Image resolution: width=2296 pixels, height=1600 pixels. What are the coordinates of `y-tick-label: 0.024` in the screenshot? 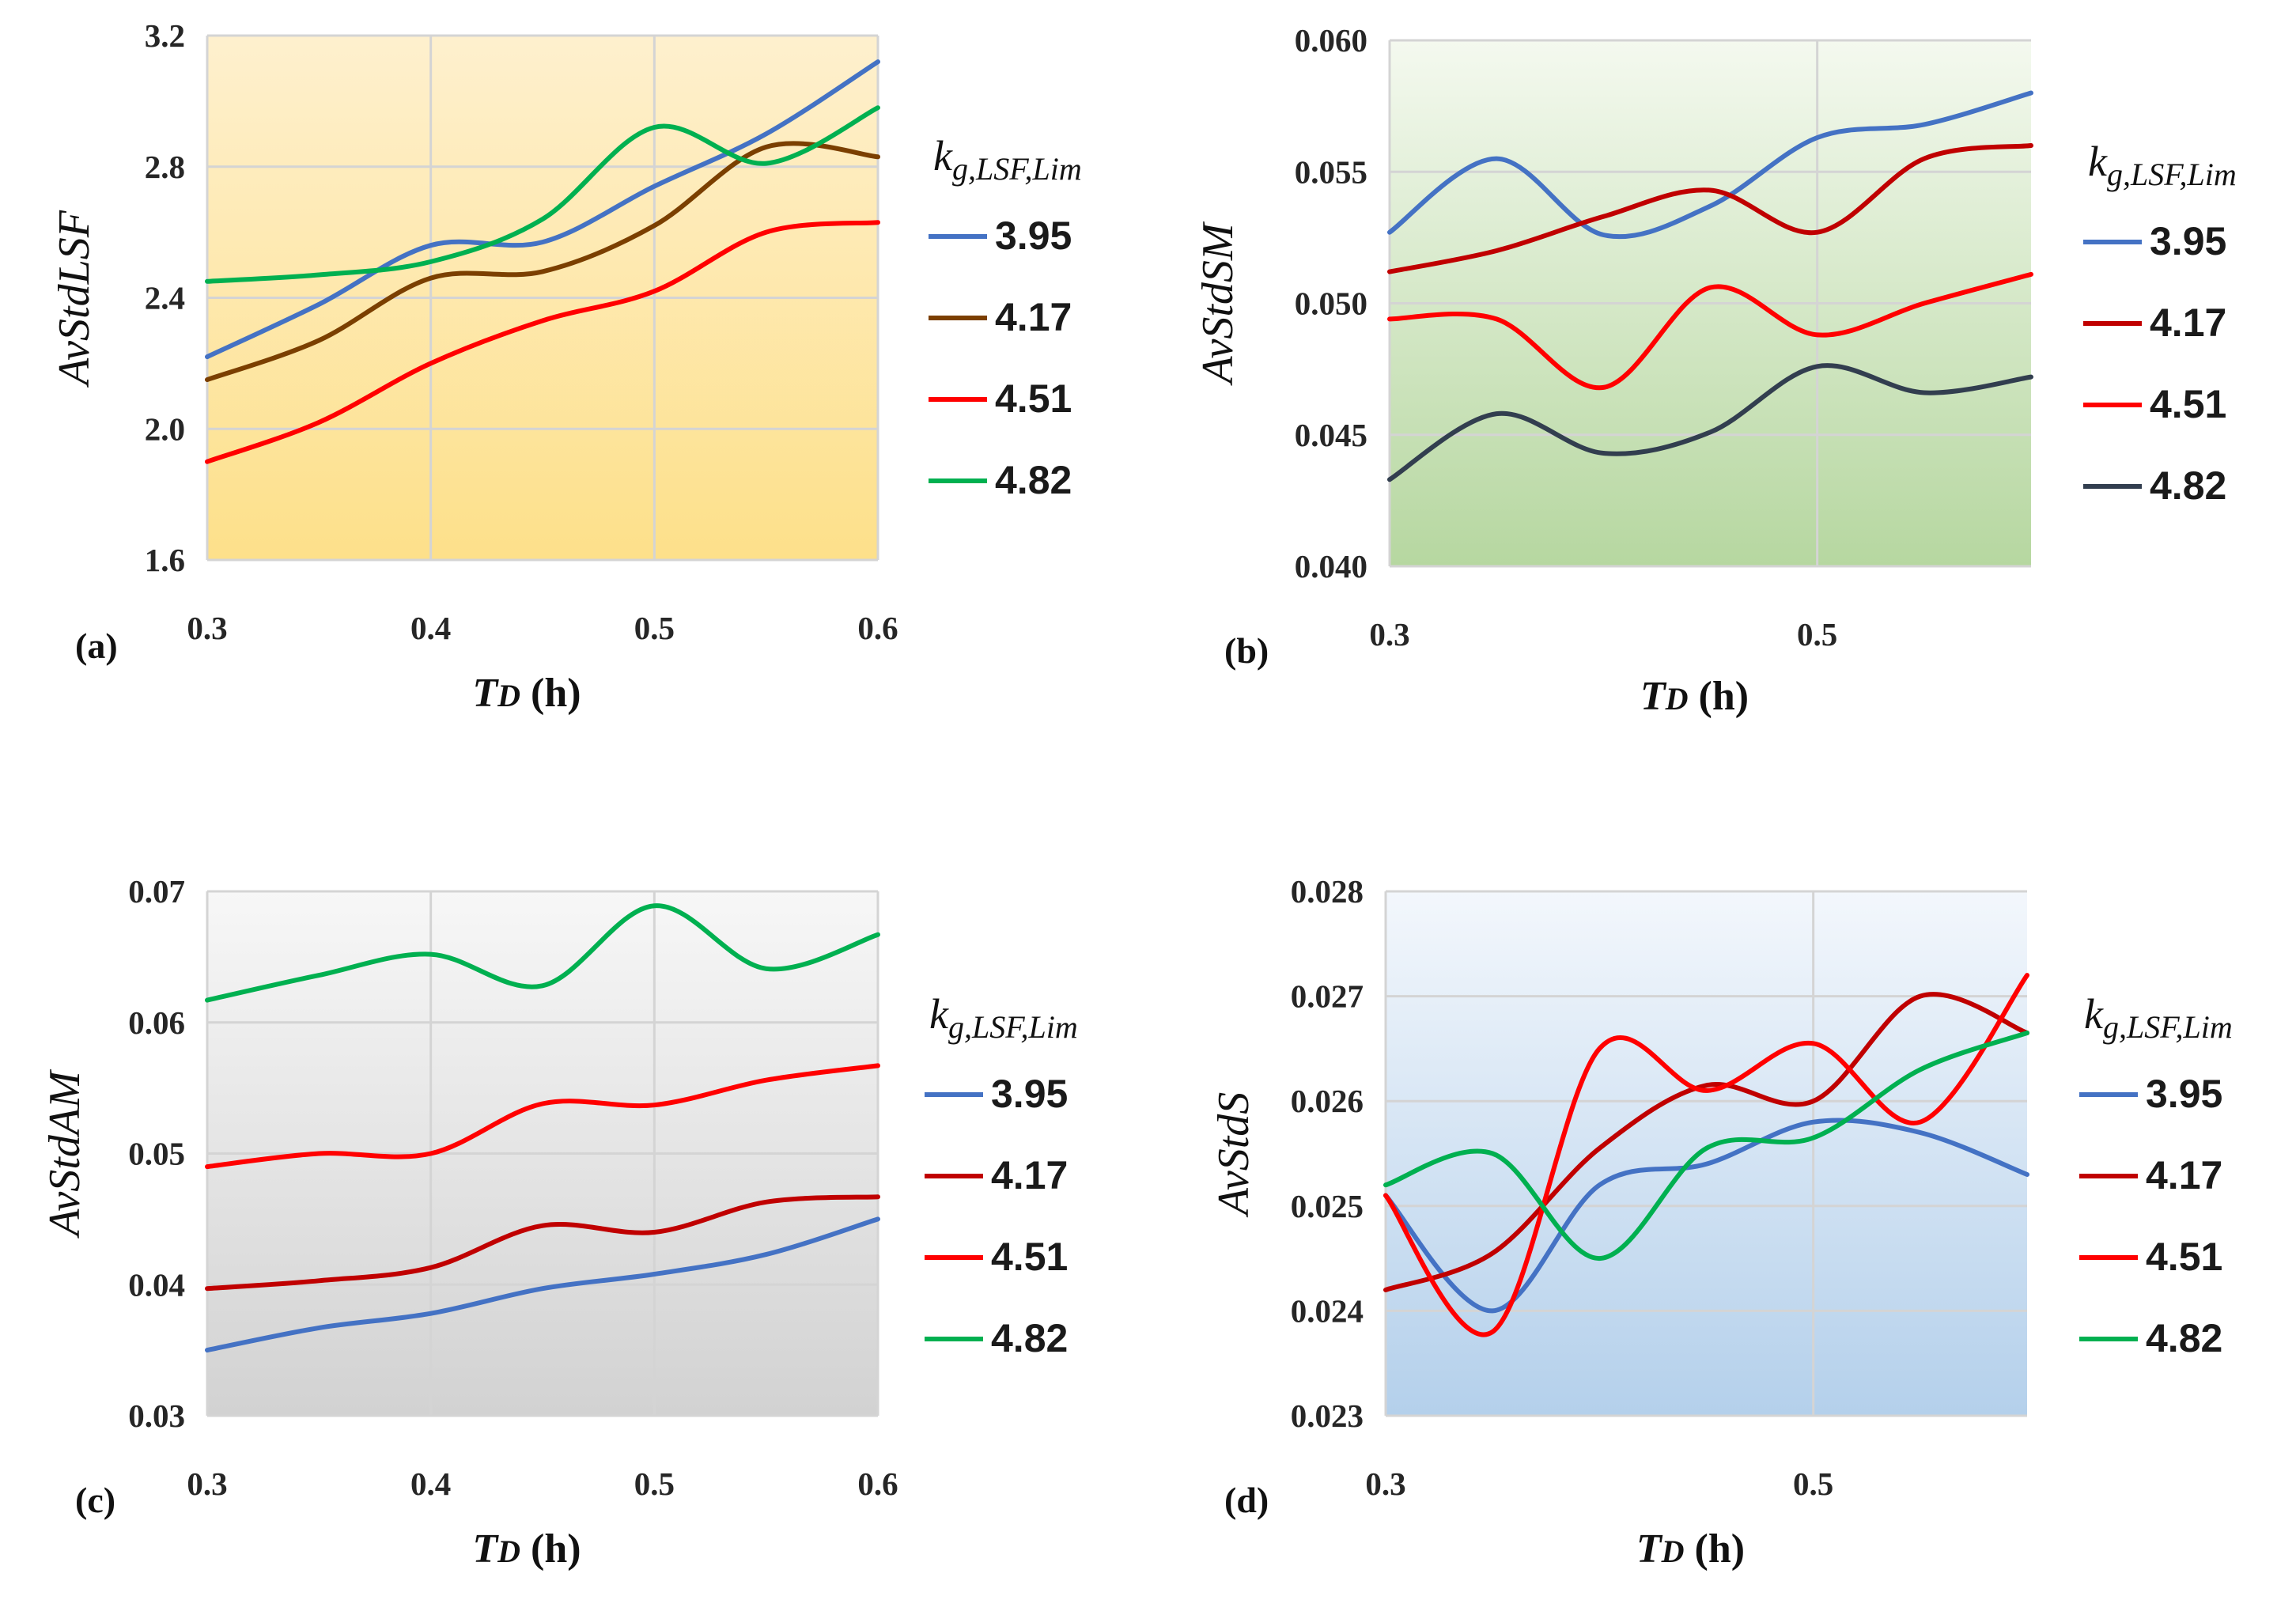 It's located at (1327, 1310).